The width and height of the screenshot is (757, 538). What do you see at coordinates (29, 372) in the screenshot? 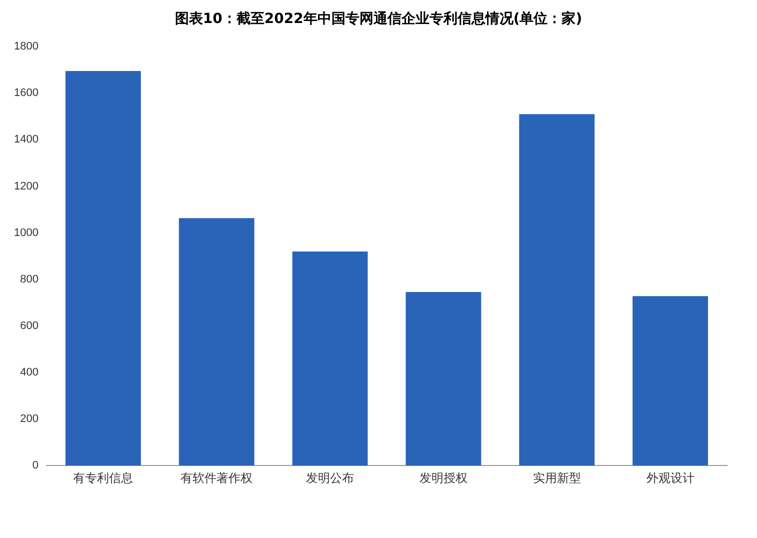
I see `y-tick-label: 400` at bounding box center [29, 372].